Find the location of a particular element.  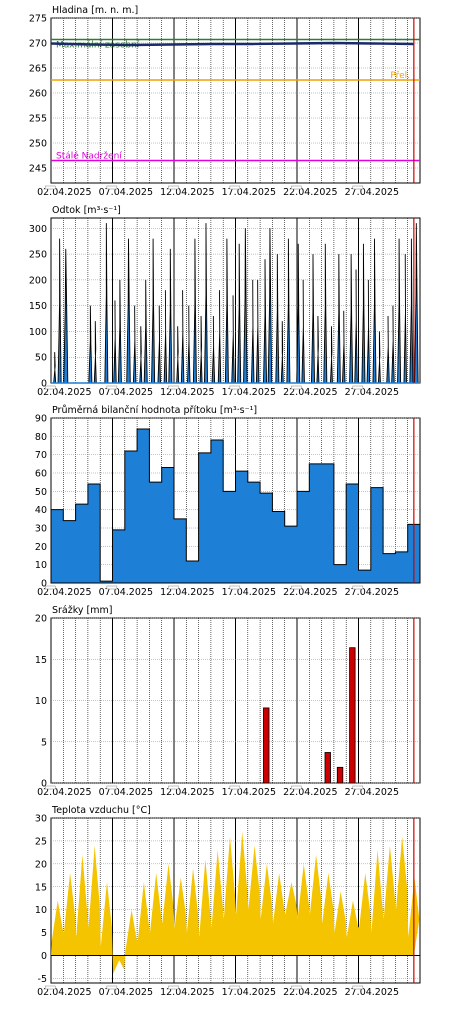

reference-label: Přel. is located at coordinates (400, 76).